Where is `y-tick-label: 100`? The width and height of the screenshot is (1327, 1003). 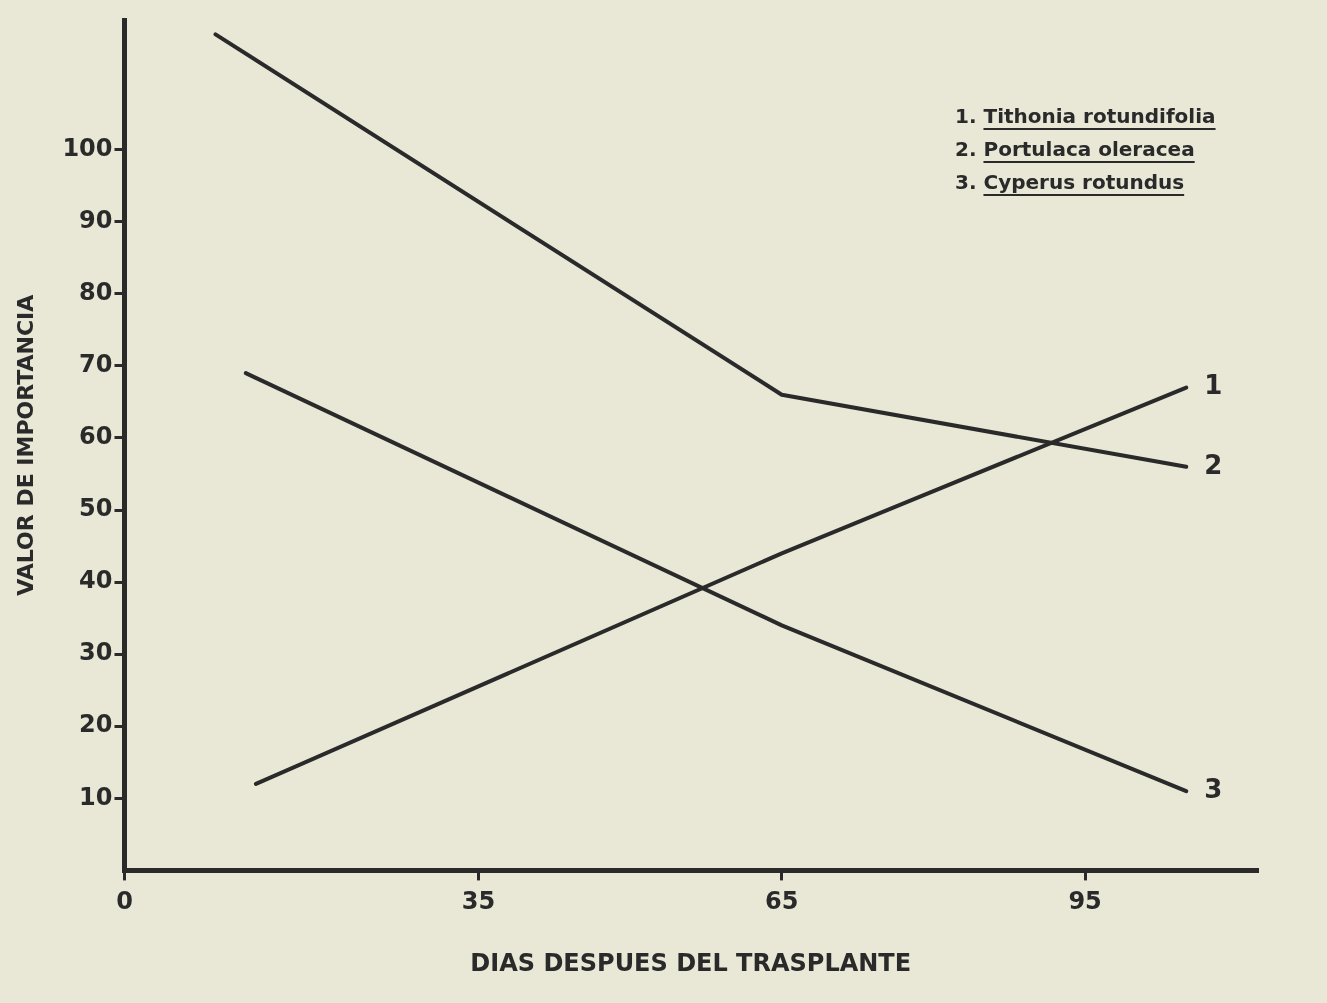
y-tick-label: 100 is located at coordinates (87, 147).